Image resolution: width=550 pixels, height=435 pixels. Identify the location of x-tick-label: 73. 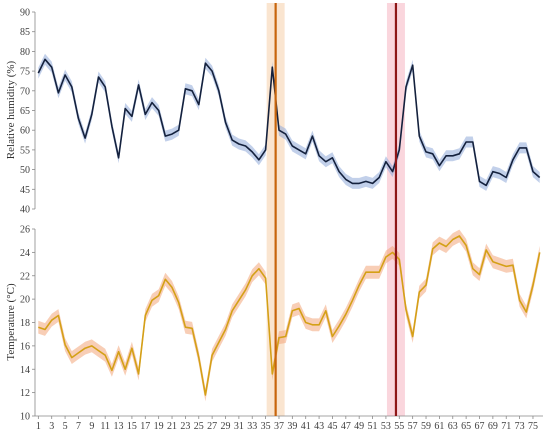
(520, 426).